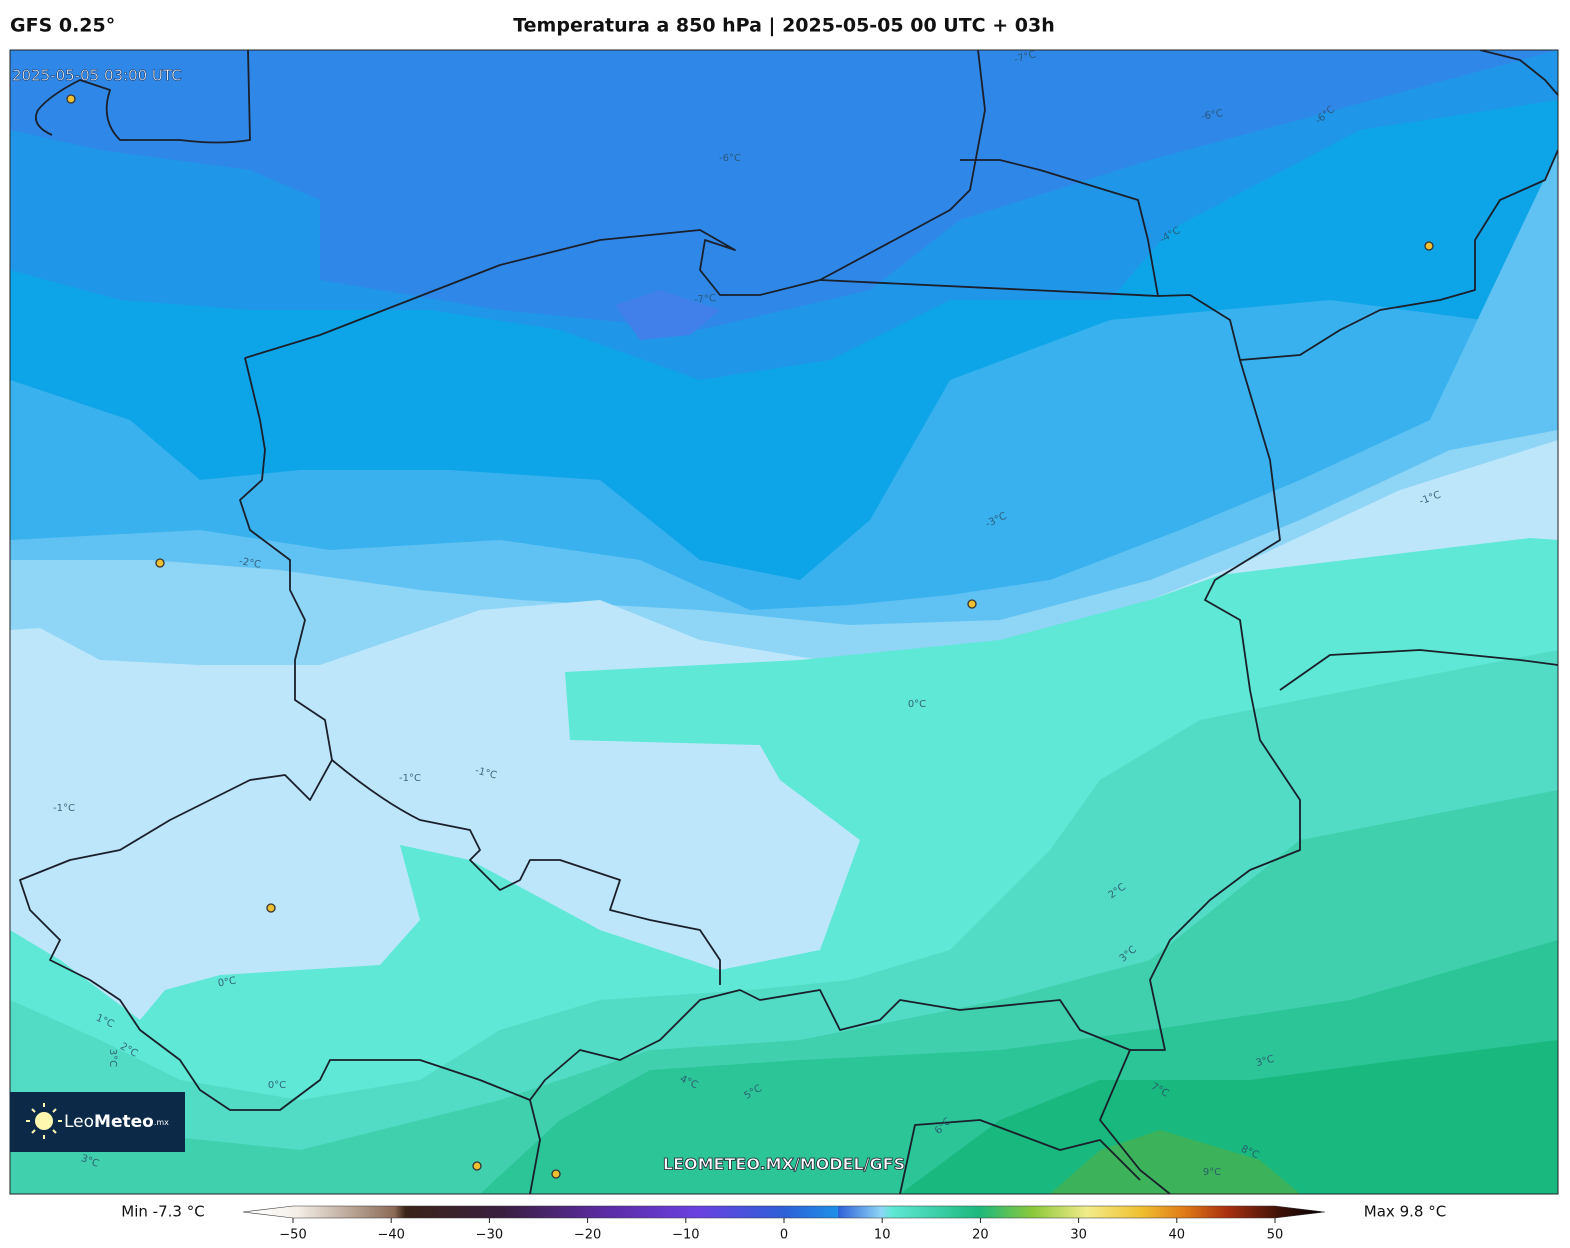 This screenshot has height=1248, width=1570. What do you see at coordinates (1177, 1235) in the screenshot?
I see `colorbar-tick-label: 40` at bounding box center [1177, 1235].